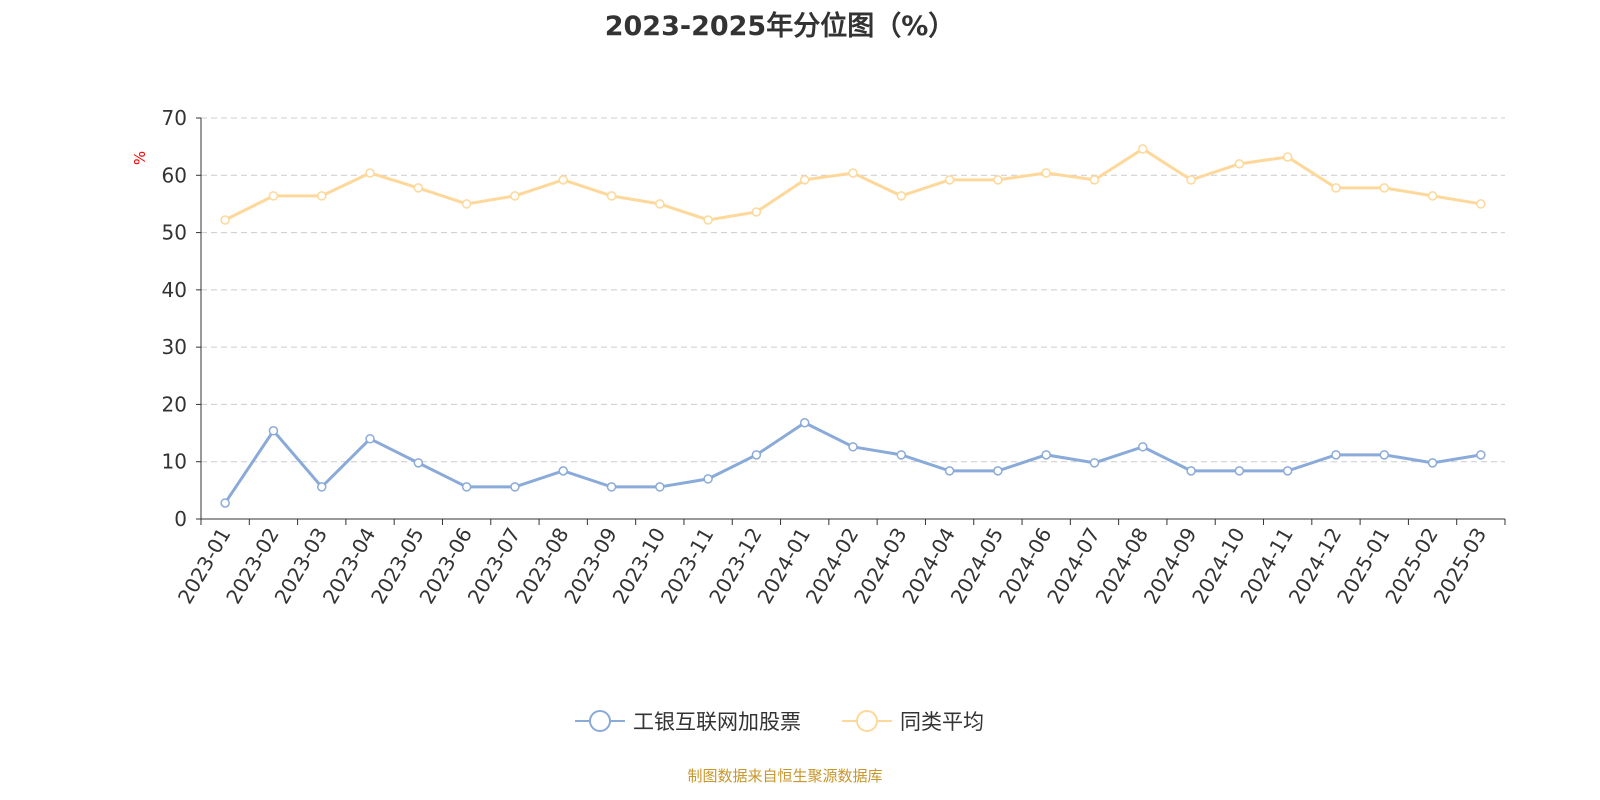  I want to click on y-tick-label: 30, so click(174, 347).